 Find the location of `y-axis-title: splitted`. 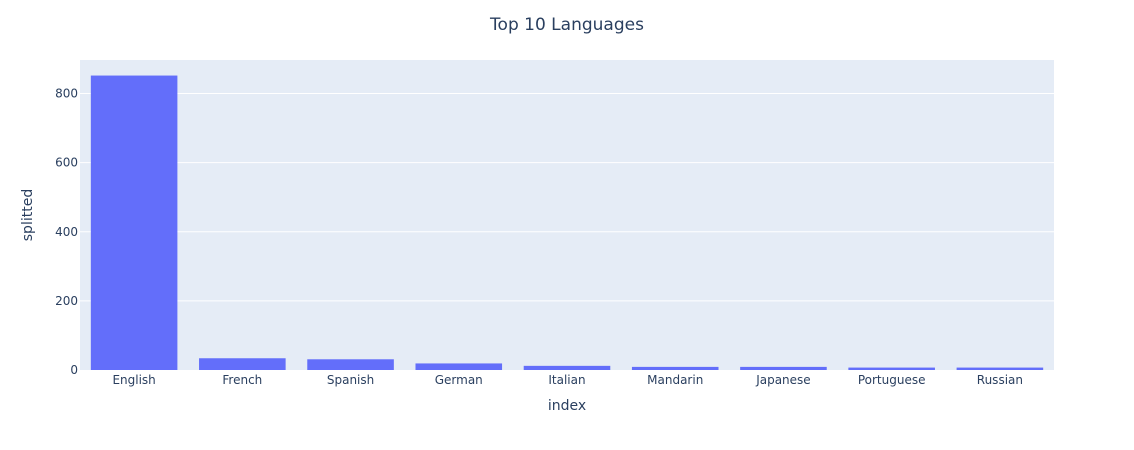

y-axis-title: splitted is located at coordinates (28, 215).